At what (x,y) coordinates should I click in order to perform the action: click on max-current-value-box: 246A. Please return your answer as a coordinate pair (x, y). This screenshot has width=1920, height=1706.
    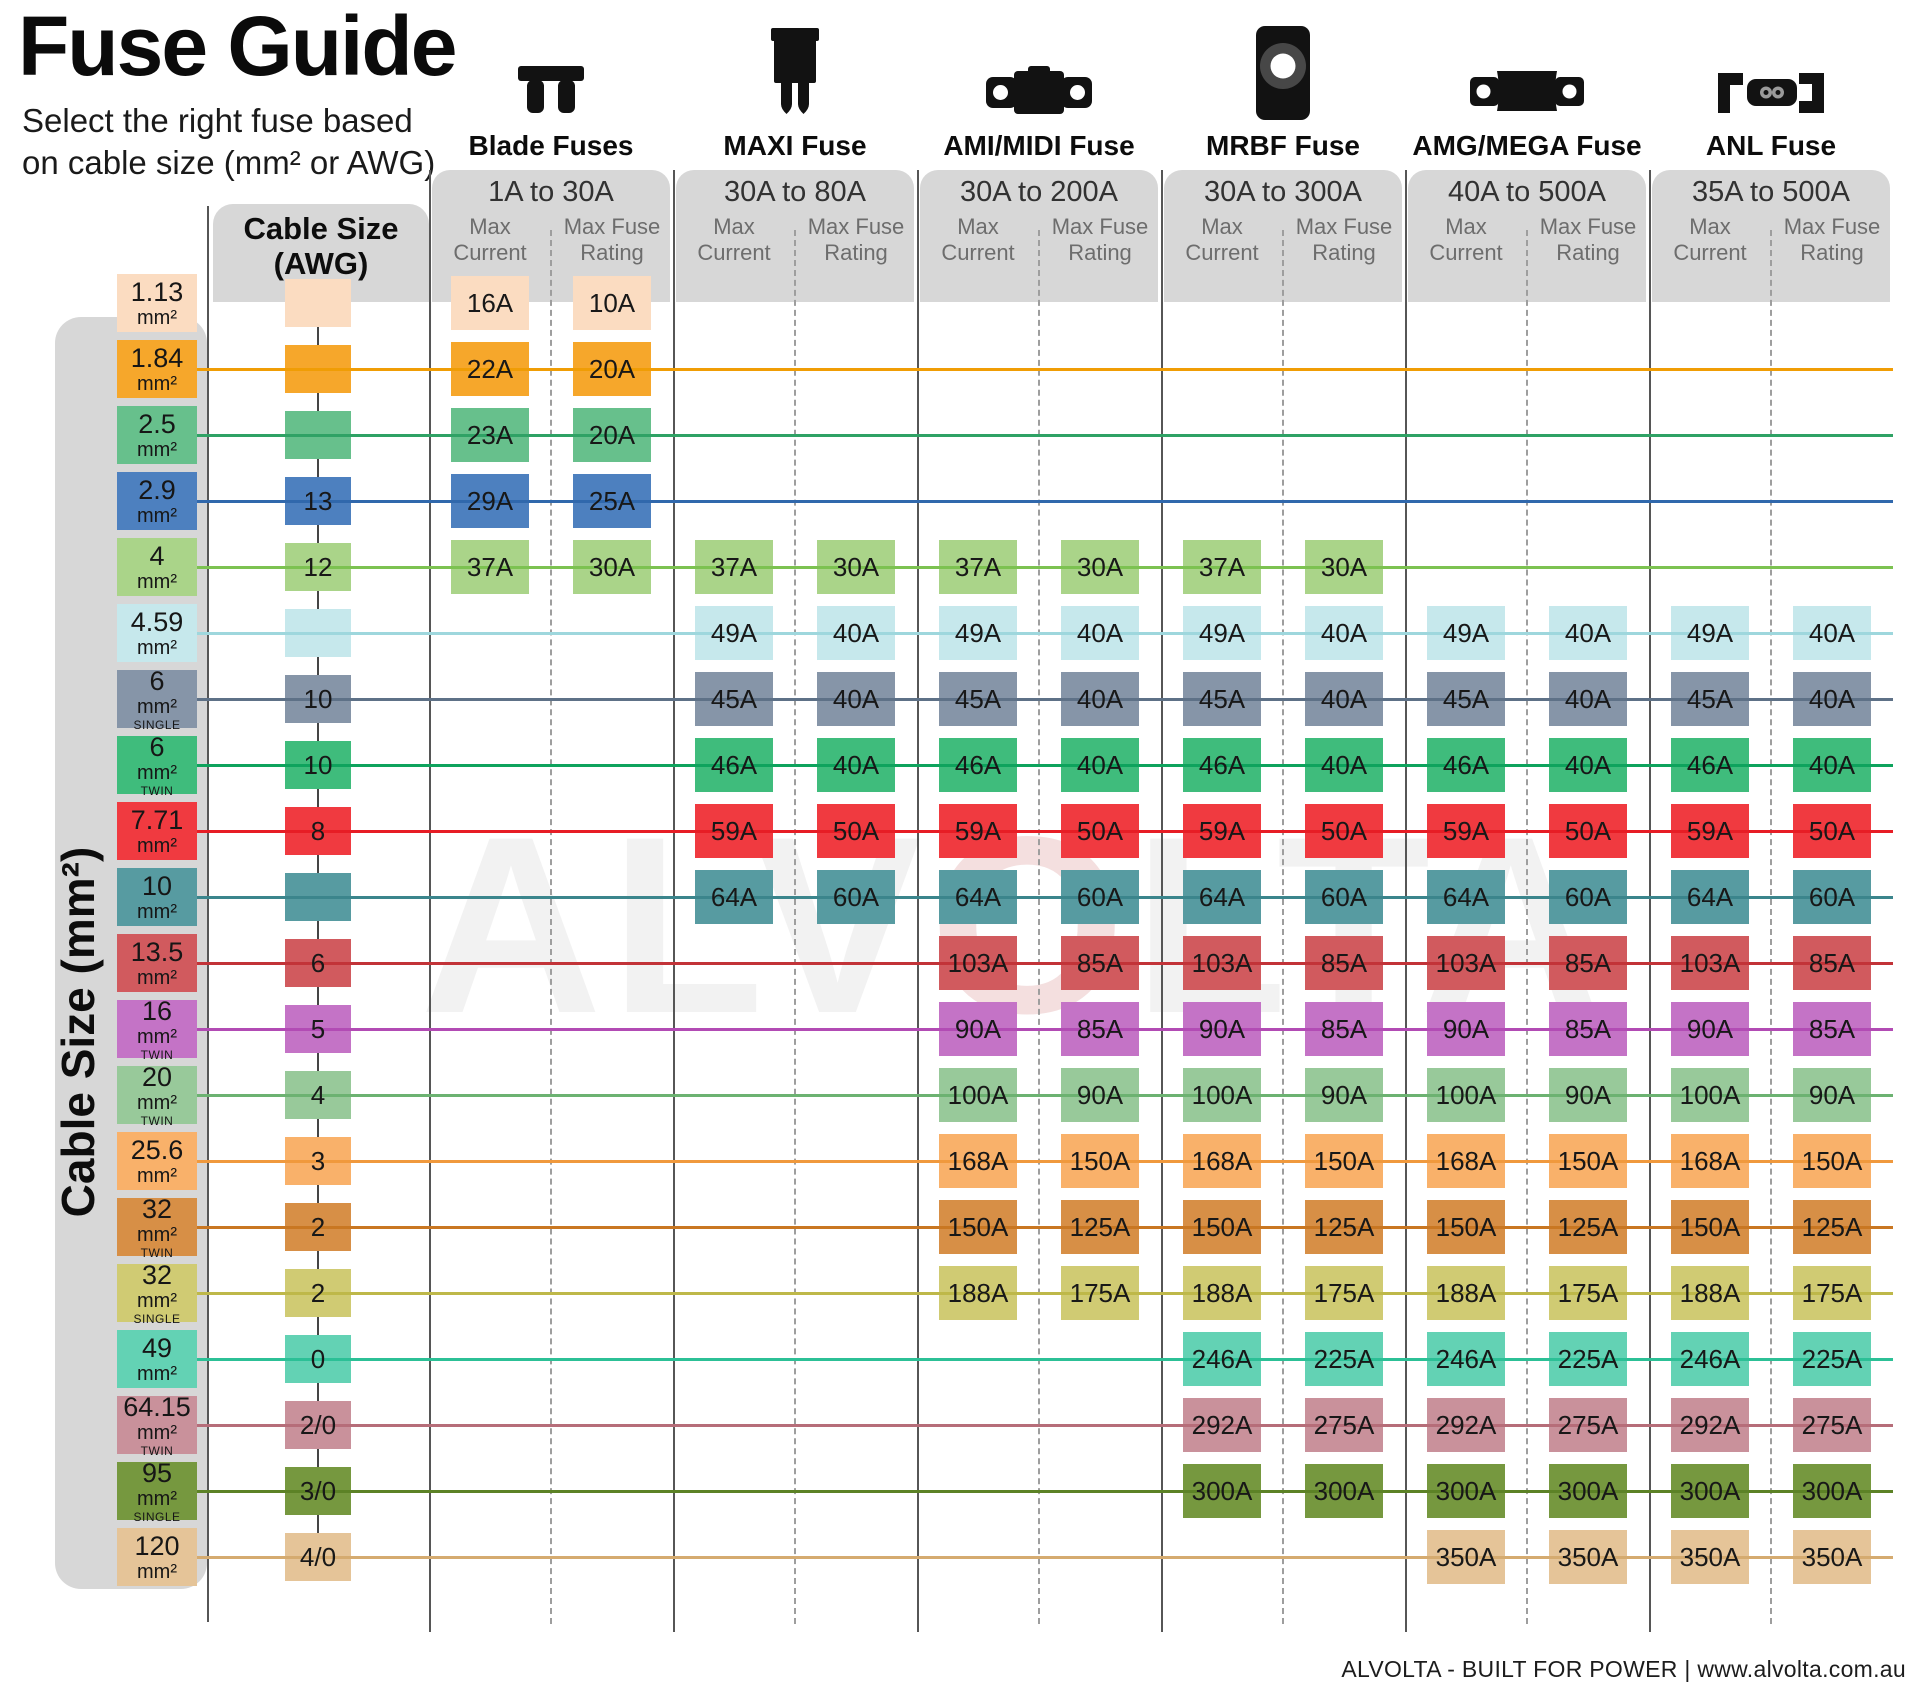
    Looking at the image, I should click on (1466, 1359).